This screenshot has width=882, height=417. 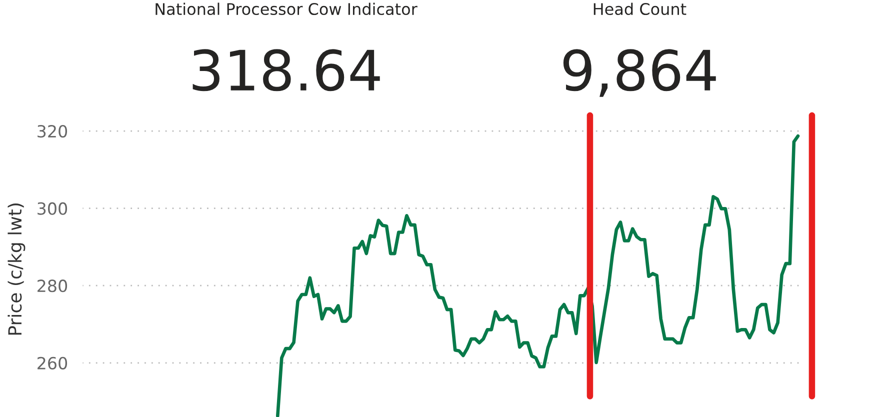 What do you see at coordinates (639, 73) in the screenshot?
I see `text: 9,864` at bounding box center [639, 73].